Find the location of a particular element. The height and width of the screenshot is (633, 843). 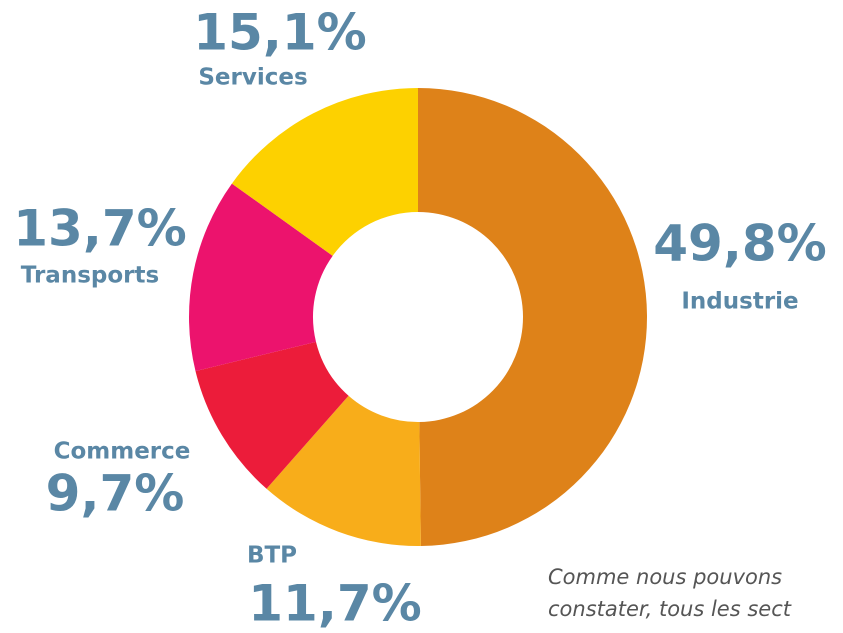

value-label: 49,8% is located at coordinates (739, 244).